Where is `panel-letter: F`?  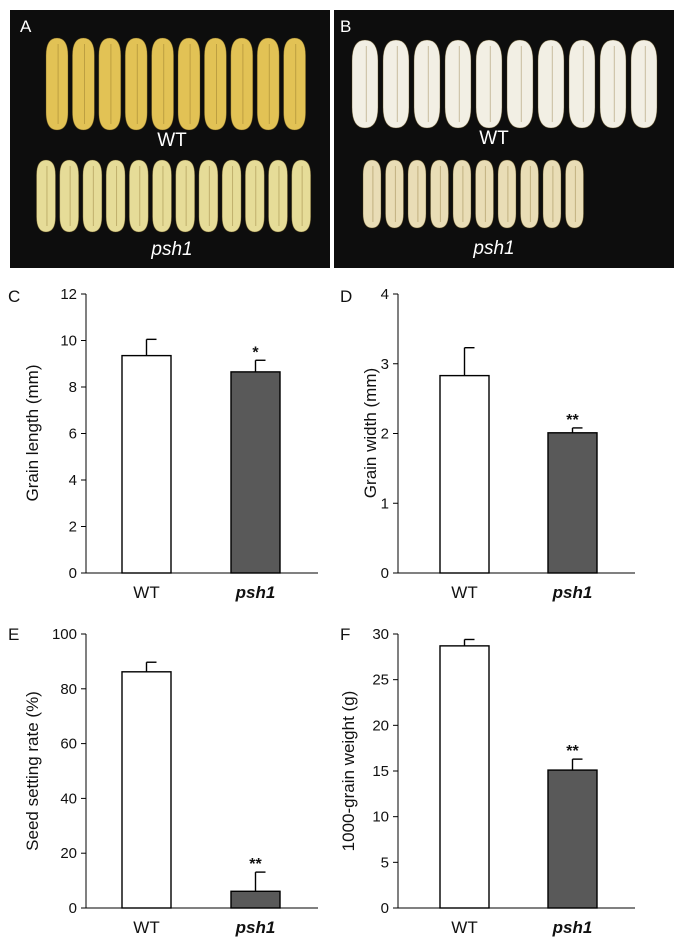 panel-letter: F is located at coordinates (345, 634).